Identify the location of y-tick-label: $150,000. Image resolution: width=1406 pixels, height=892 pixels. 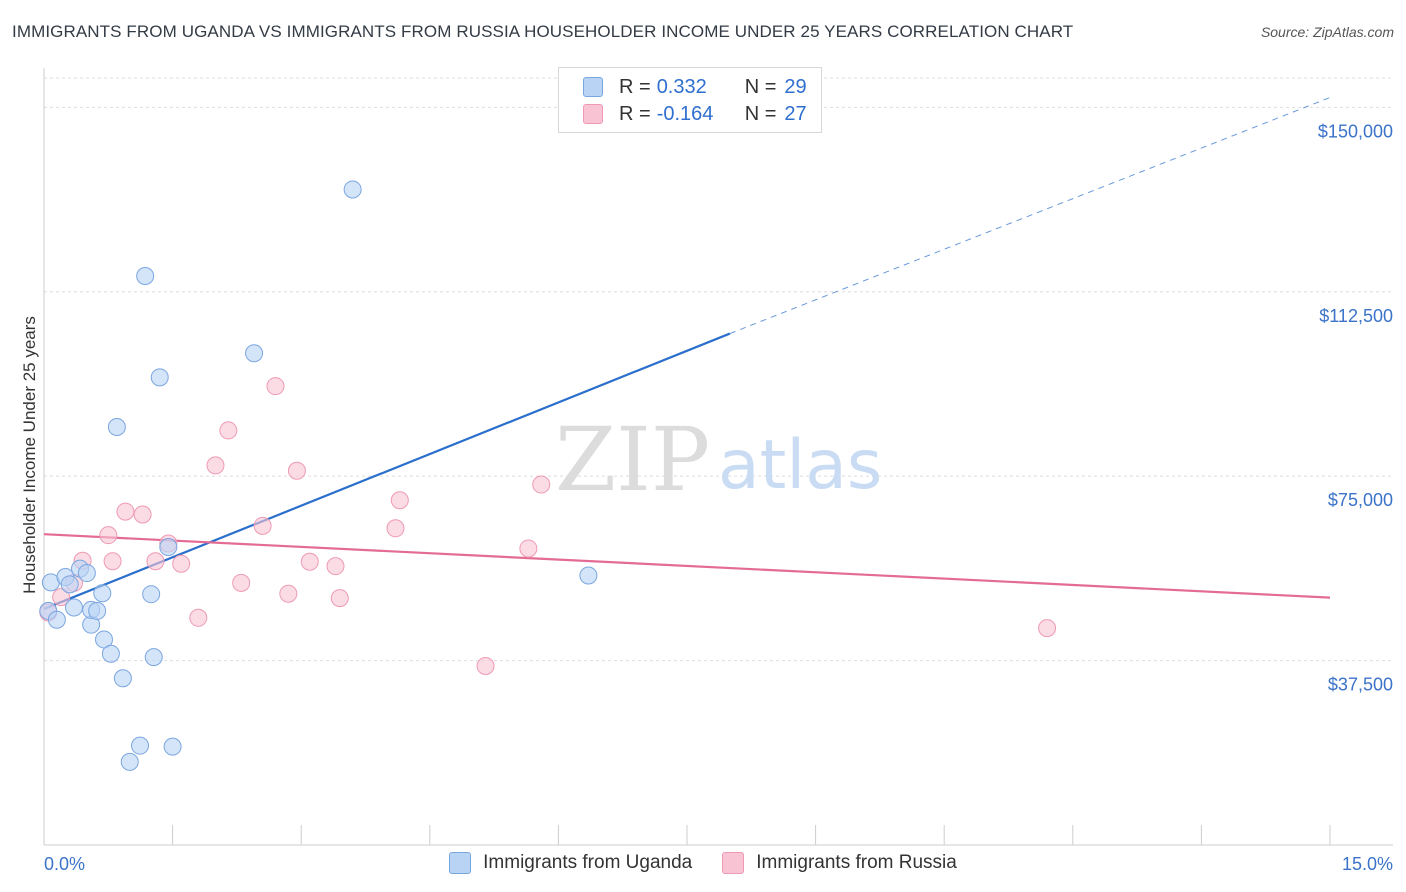
(1355, 131).